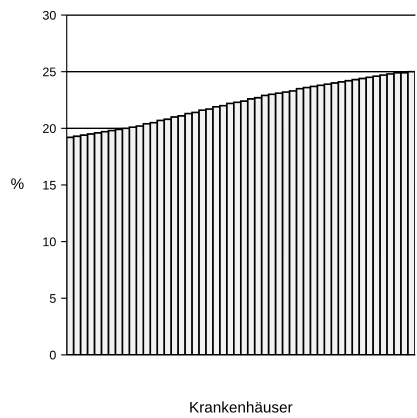 This screenshot has width=417, height=418. Describe the element at coordinates (49, 241) in the screenshot. I see `y-tick-label: 10` at that location.